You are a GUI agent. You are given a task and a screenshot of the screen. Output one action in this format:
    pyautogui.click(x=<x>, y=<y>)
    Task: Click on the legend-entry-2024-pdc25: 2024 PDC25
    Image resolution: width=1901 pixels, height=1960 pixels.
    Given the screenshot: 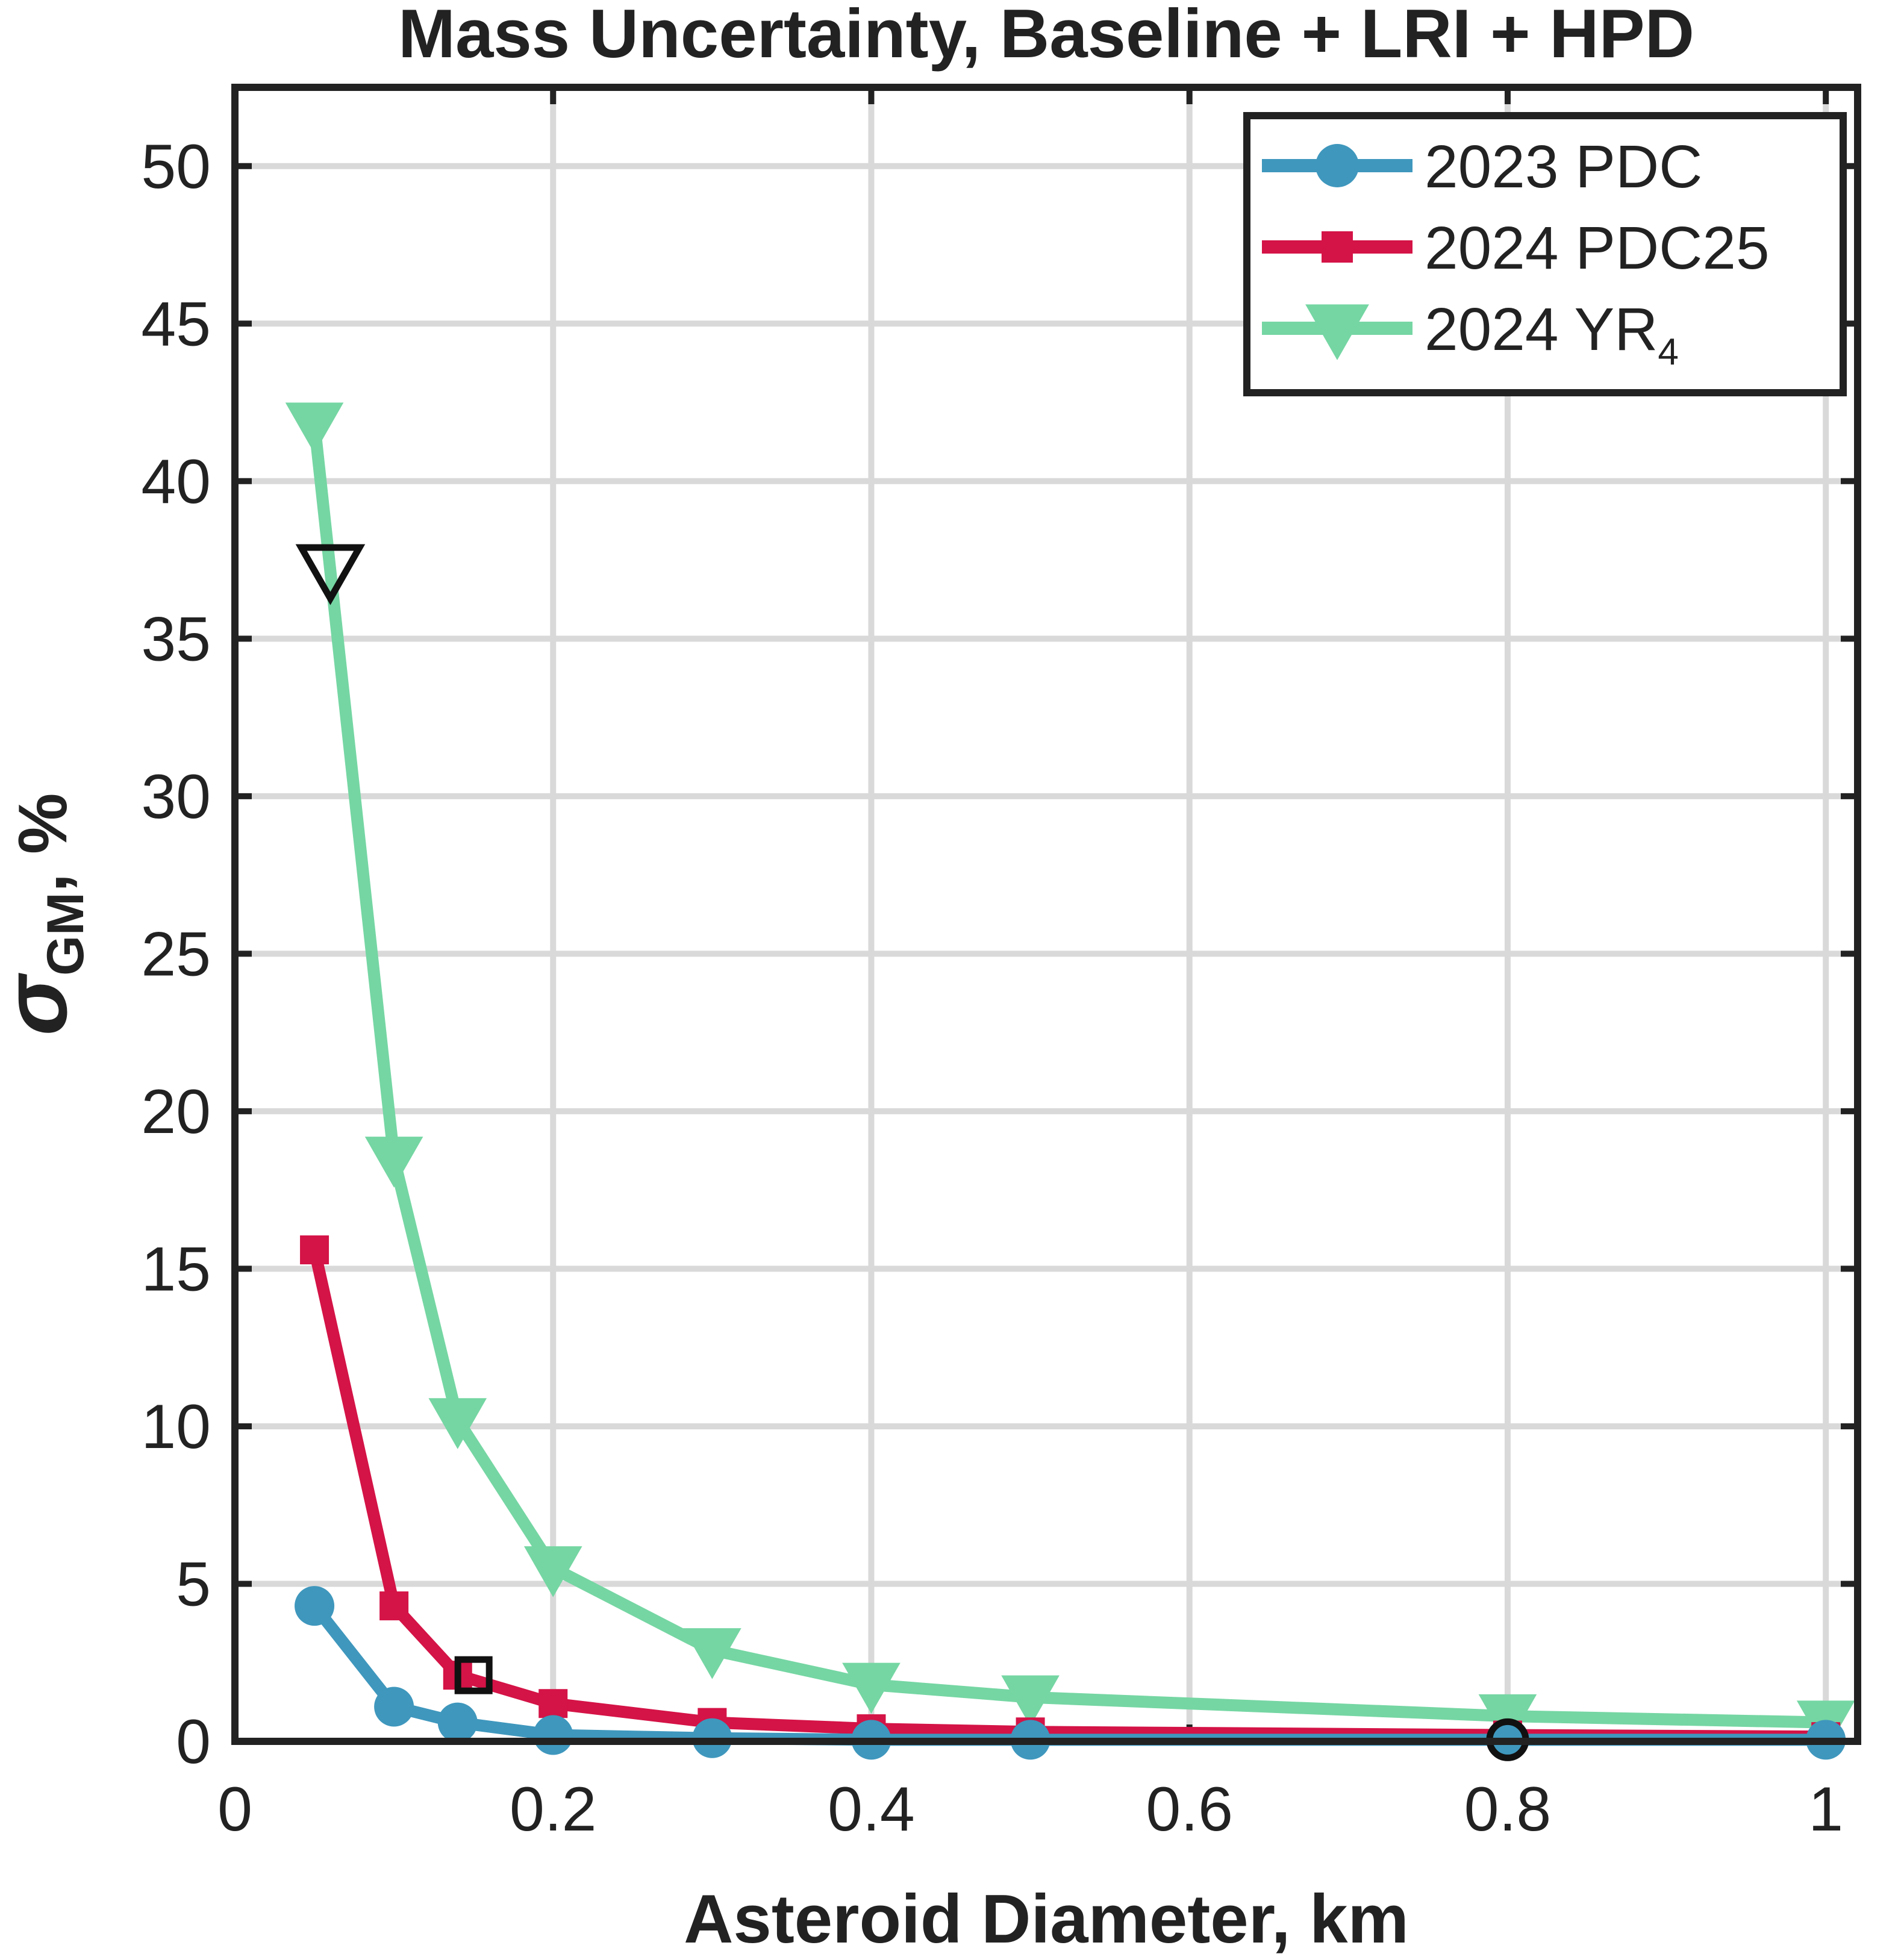 What is the action you would take?
    pyautogui.click(x=1516, y=248)
    